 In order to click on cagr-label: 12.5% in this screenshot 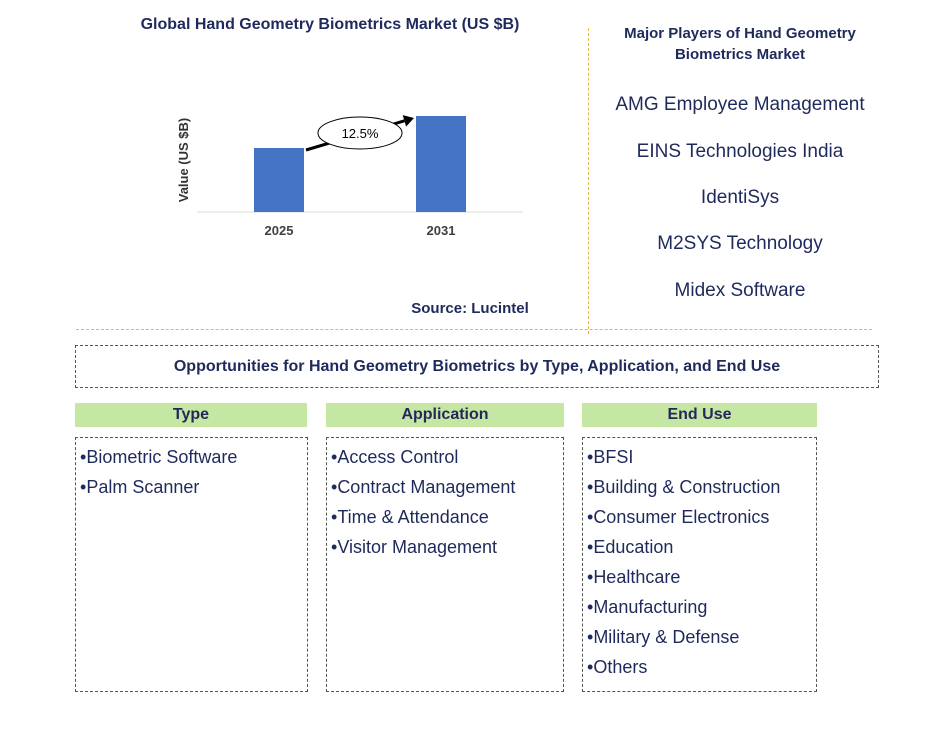, I will do `click(360, 133)`.